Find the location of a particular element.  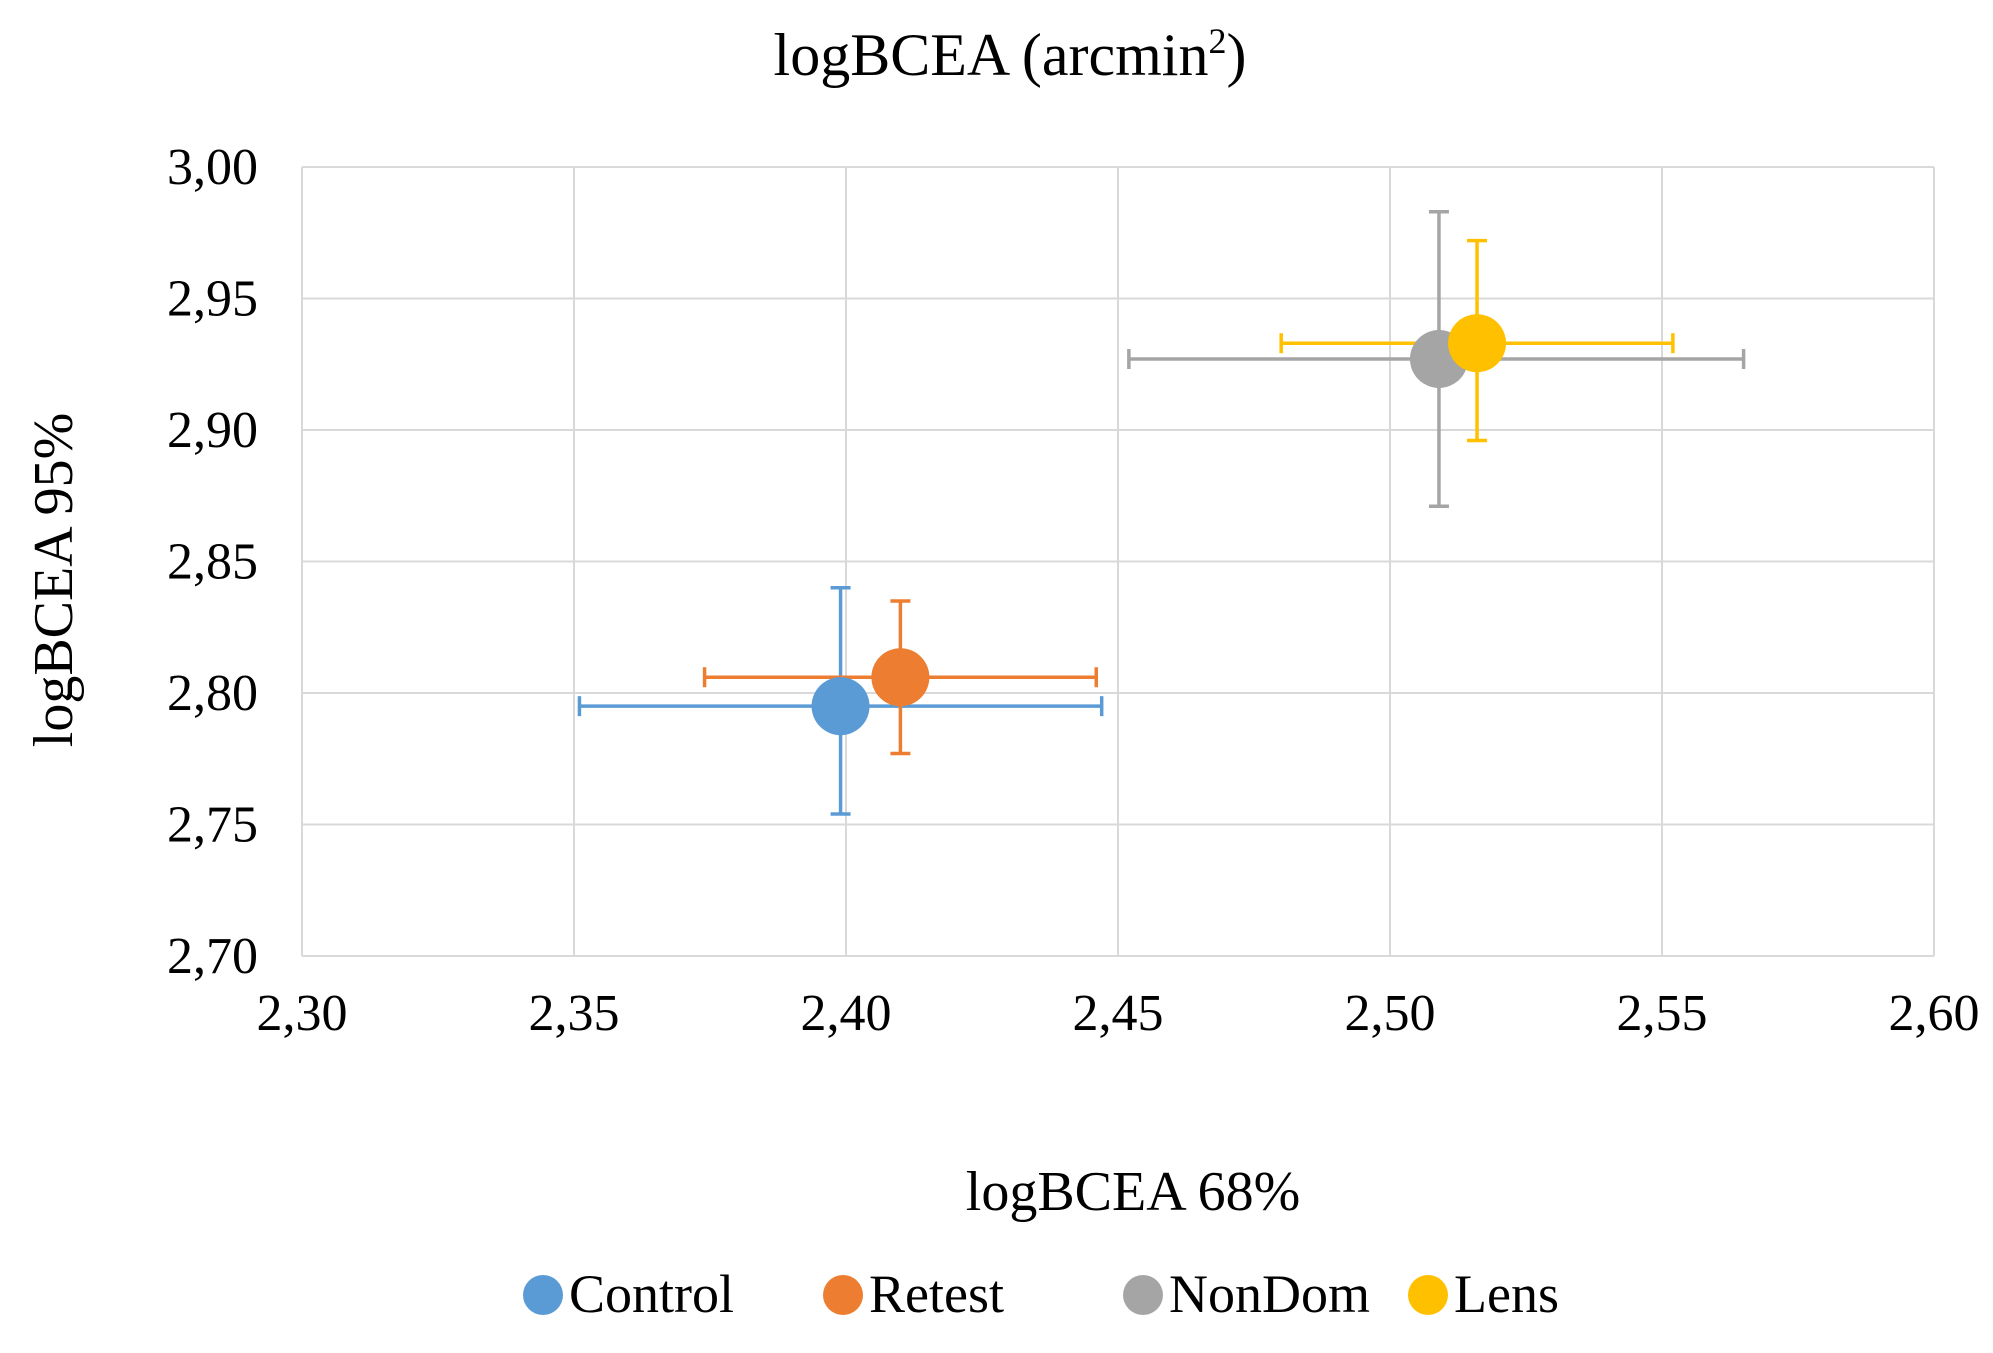

data-points is located at coordinates (1159, 525).